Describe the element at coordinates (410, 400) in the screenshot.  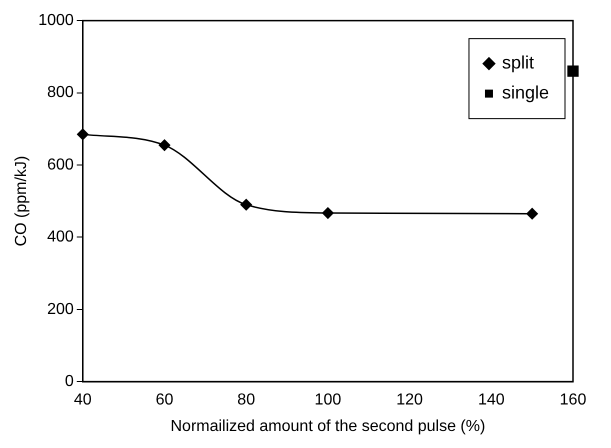
I see `x-tick-label: 120` at that location.